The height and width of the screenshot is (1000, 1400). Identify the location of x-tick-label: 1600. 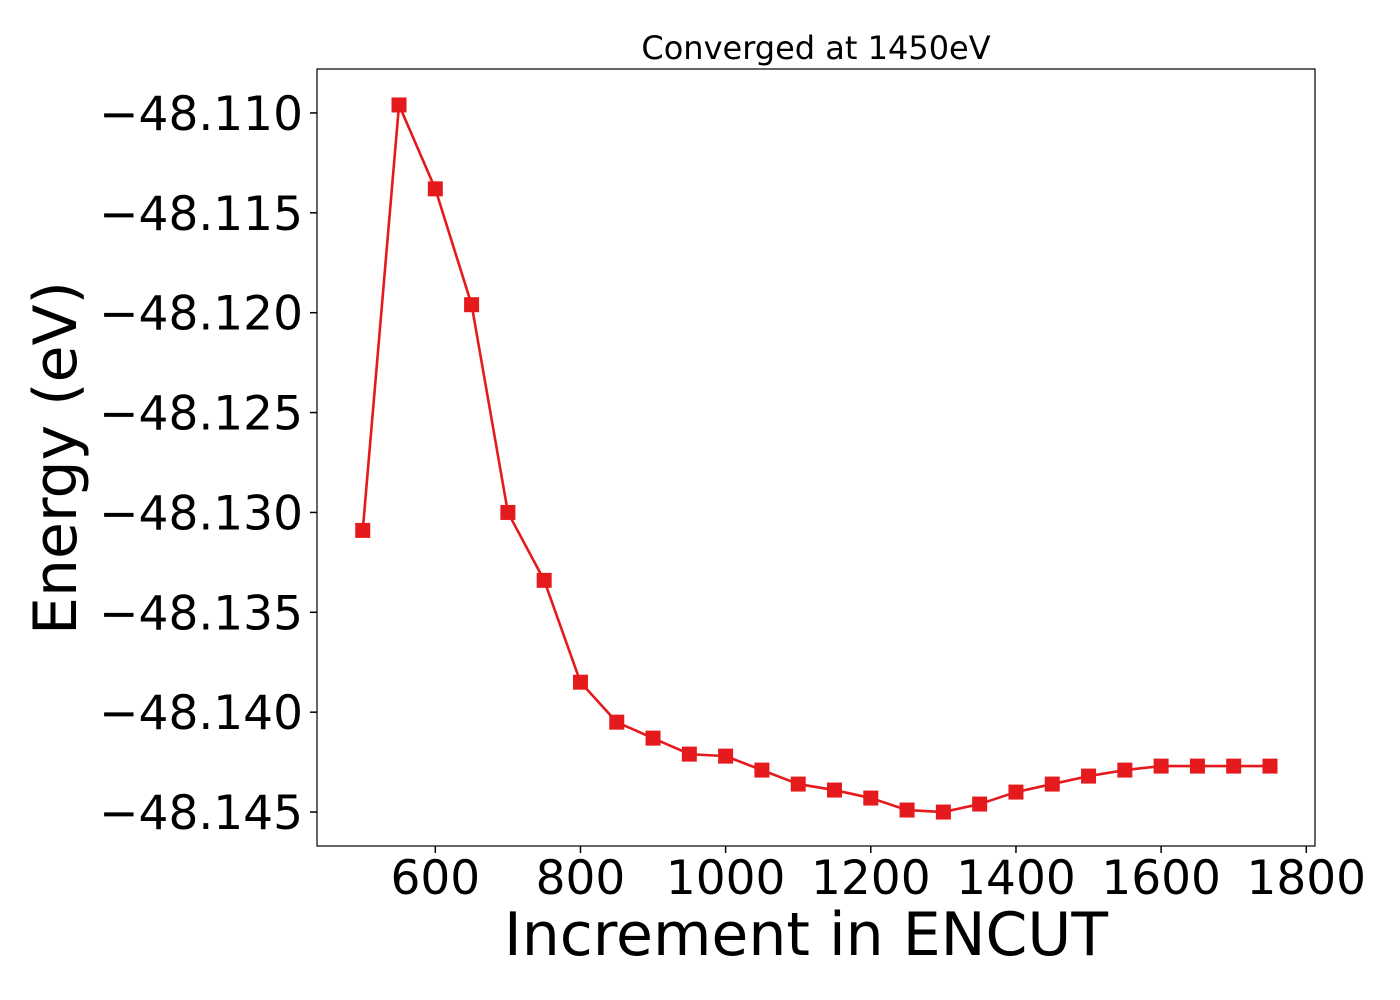
(1161, 878).